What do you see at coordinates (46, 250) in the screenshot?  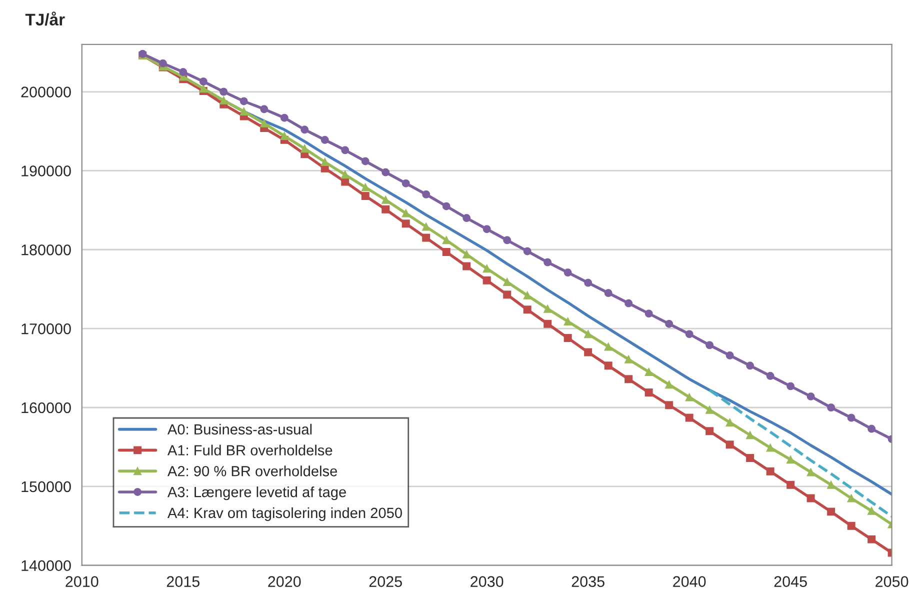 I see `y-tick-label: 180000` at bounding box center [46, 250].